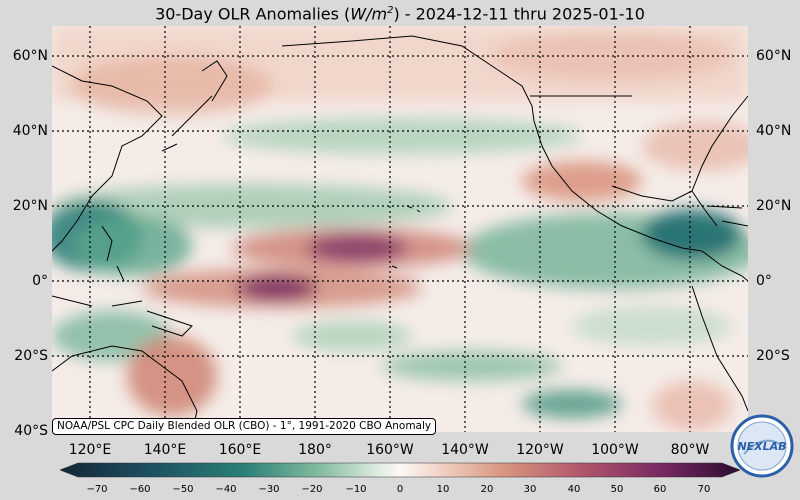  Describe the element at coordinates (574, 489) in the screenshot. I see `colorbar-tick: 40` at that location.